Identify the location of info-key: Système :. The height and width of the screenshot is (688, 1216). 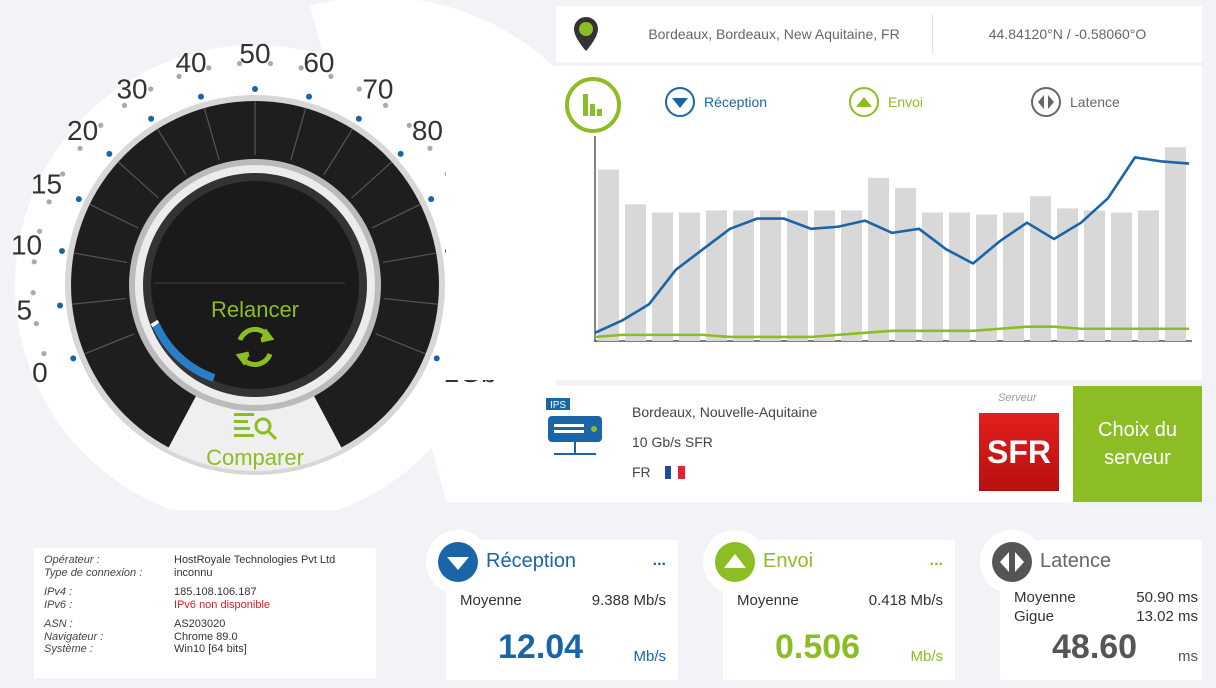
(68, 649).